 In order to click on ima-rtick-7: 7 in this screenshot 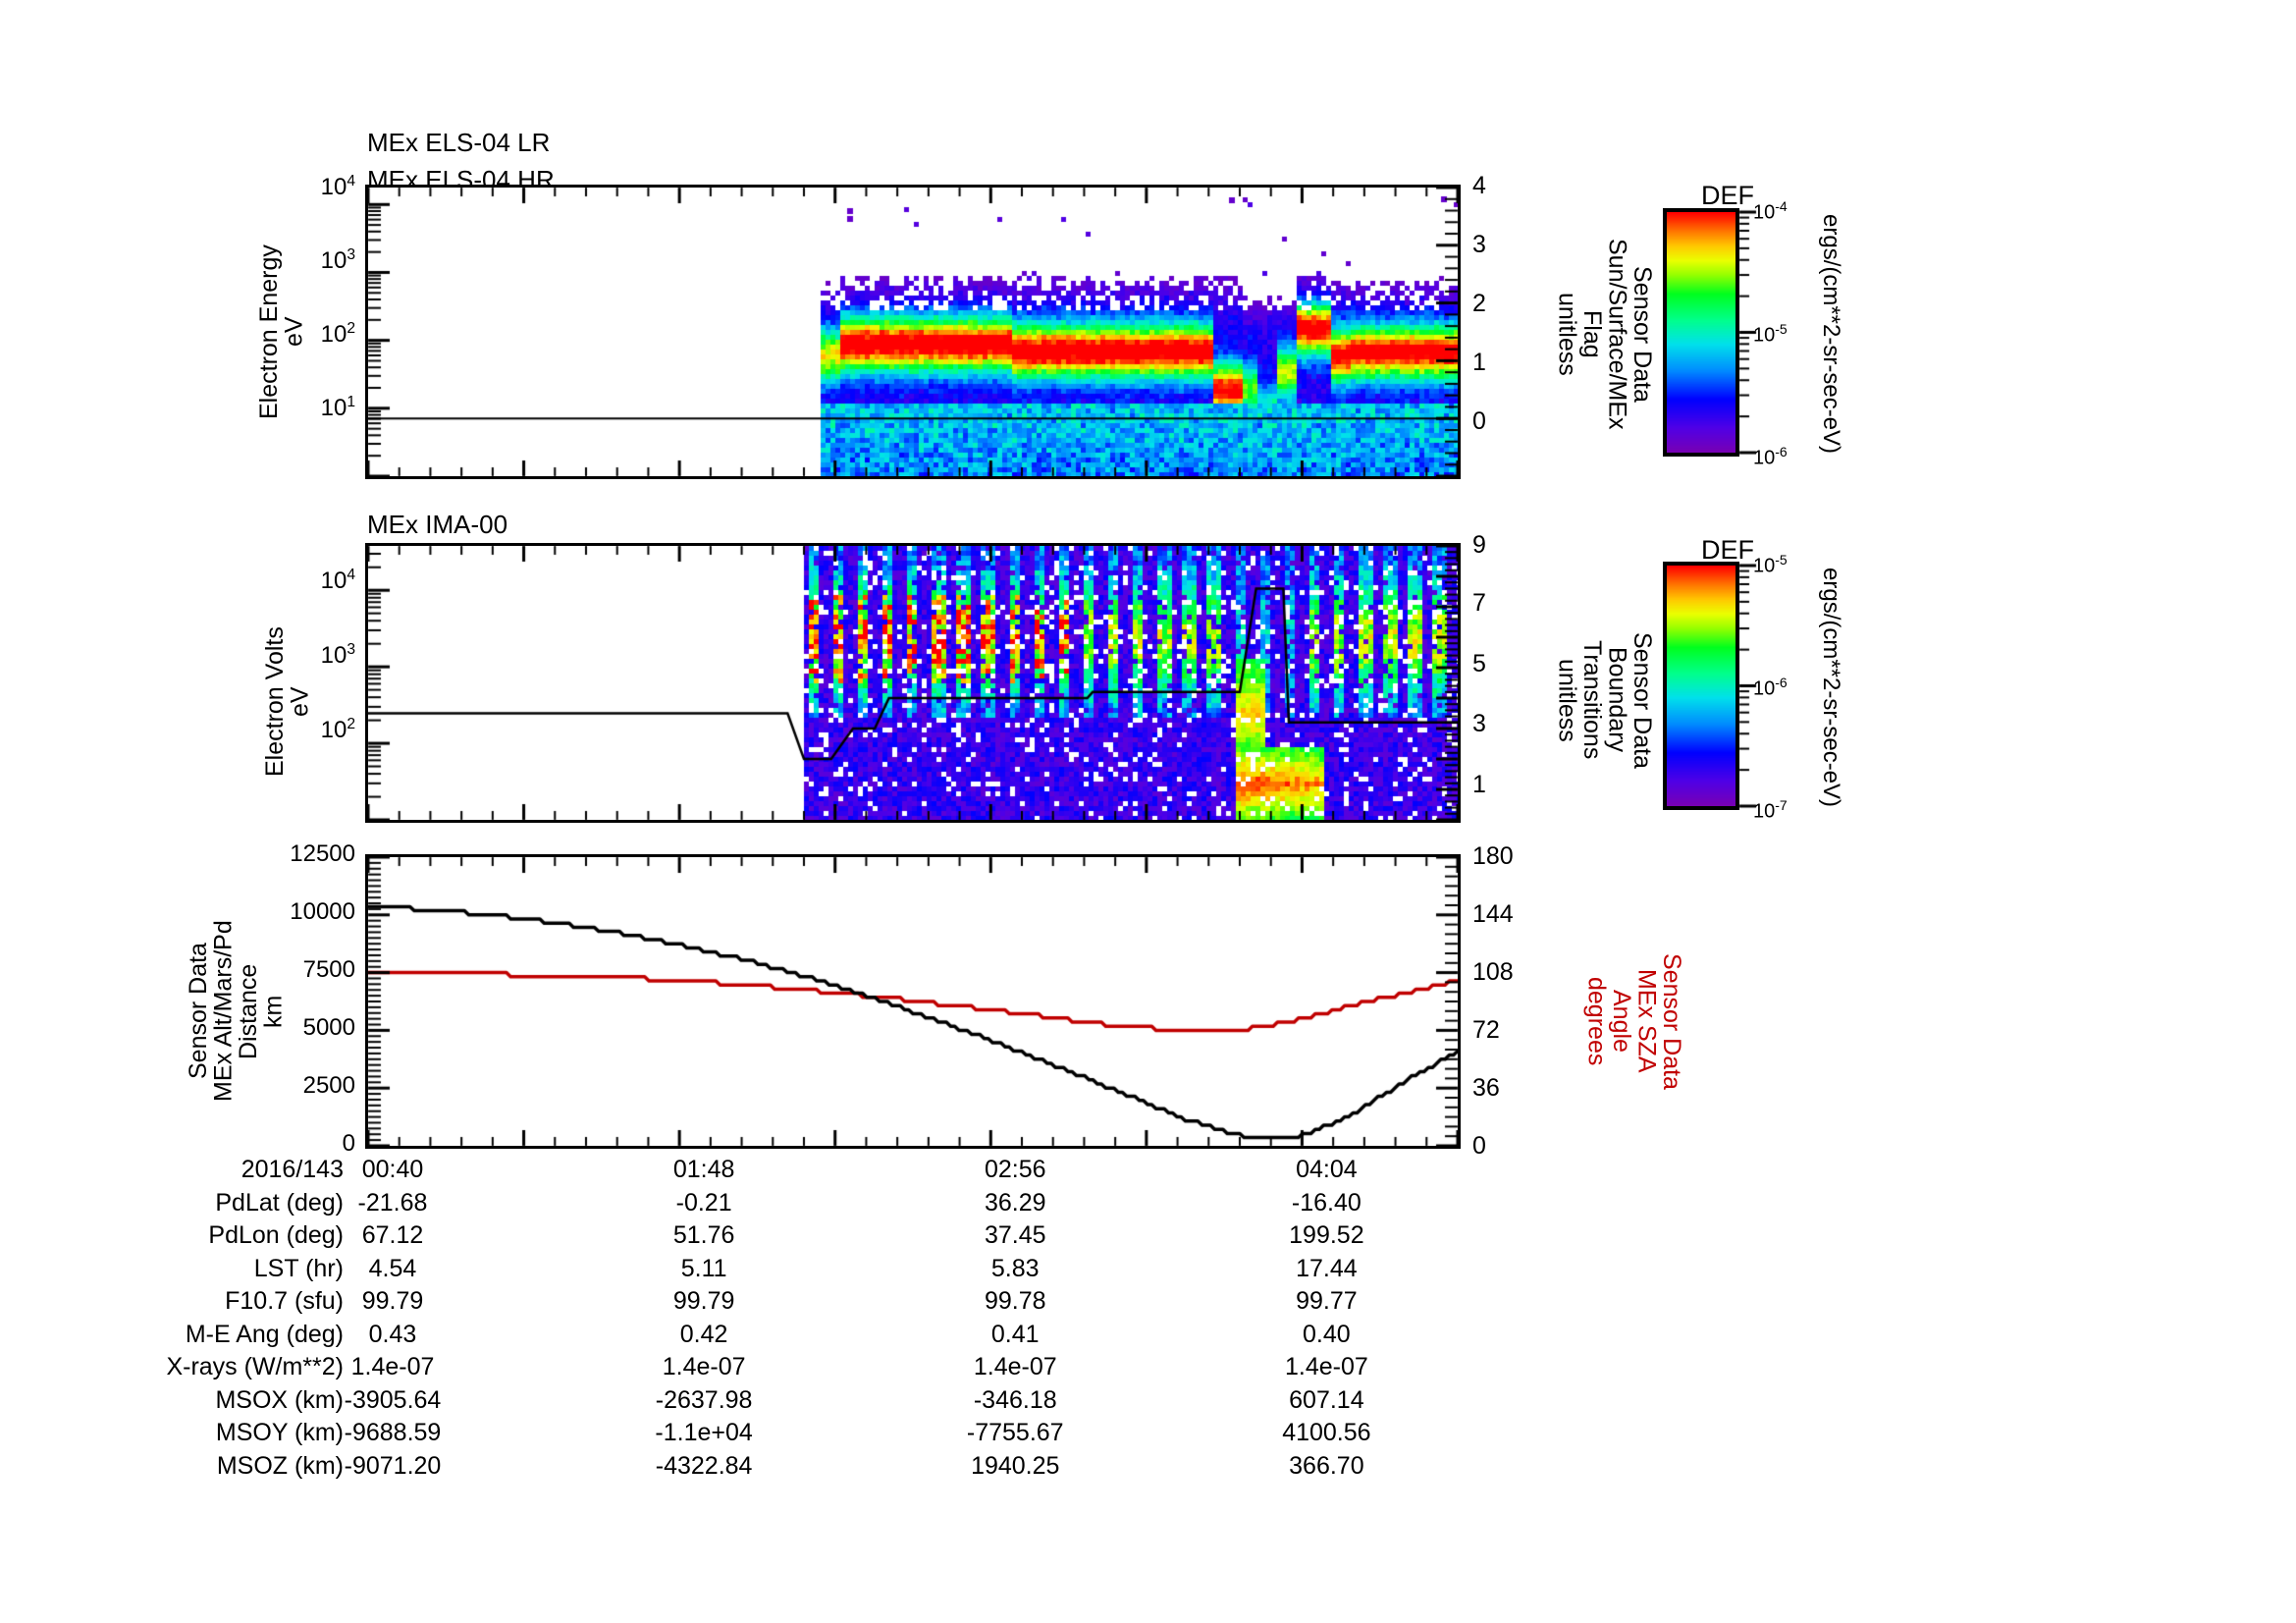, I will do `click(1479, 603)`.